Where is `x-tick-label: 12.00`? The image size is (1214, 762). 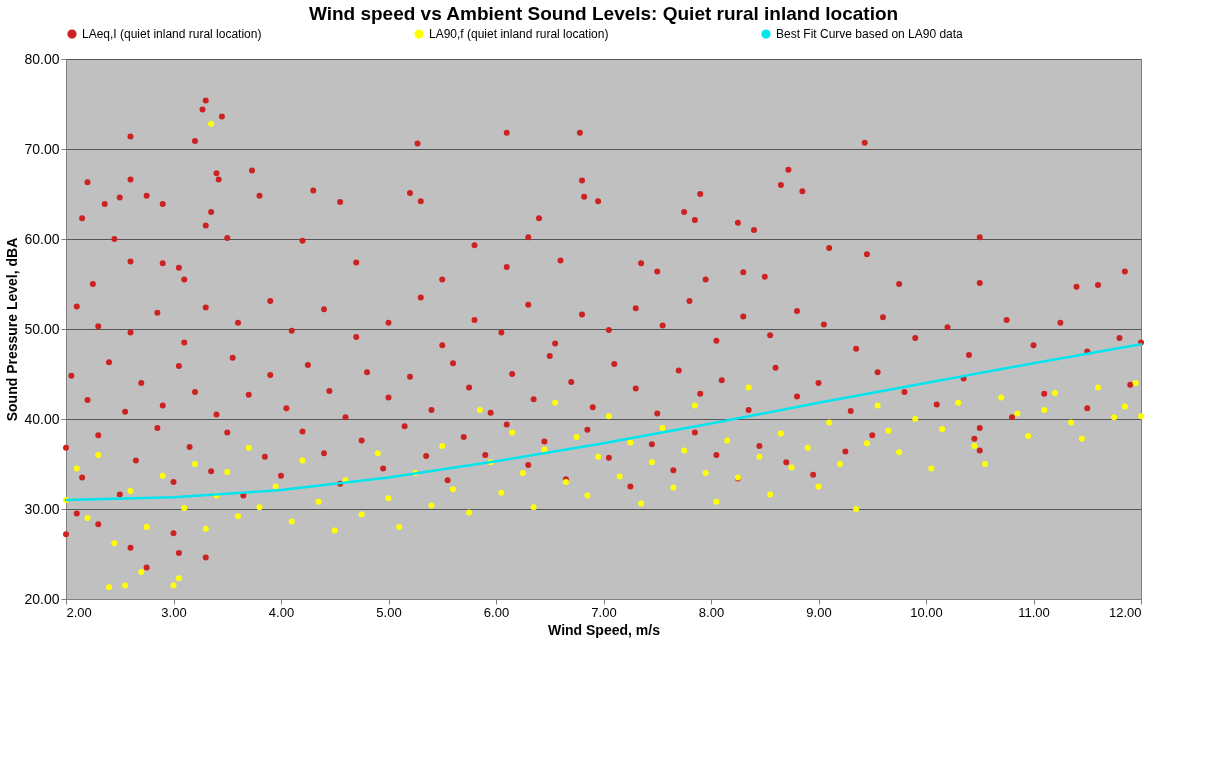 x-tick-label: 12.00 is located at coordinates (1125, 612).